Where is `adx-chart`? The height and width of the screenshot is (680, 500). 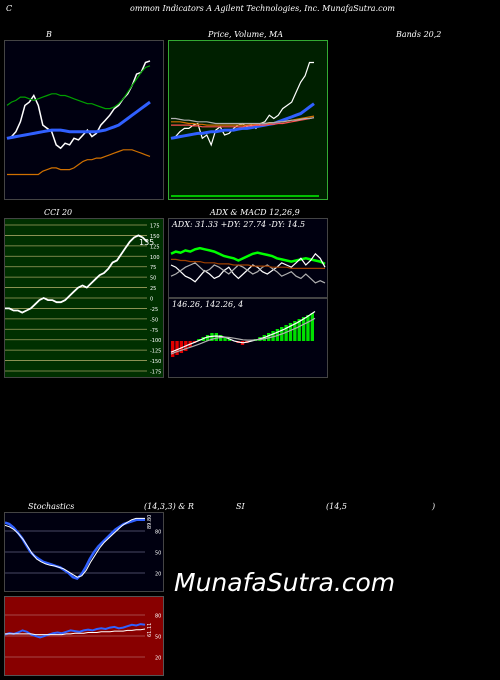
adx-chart is located at coordinates (248, 265).